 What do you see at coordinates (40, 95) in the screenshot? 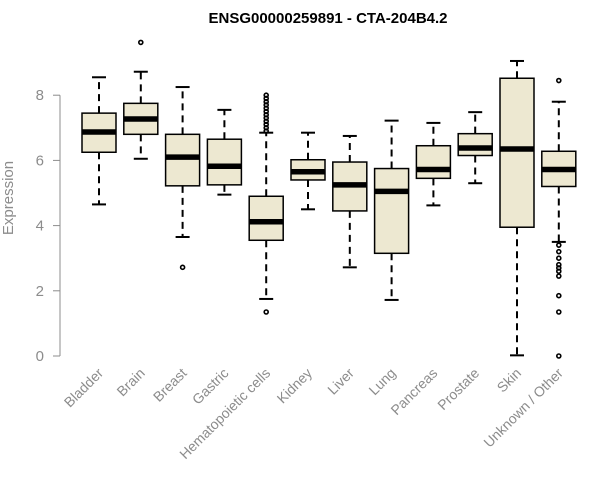
I see `y-tick-label: 8` at bounding box center [40, 95].